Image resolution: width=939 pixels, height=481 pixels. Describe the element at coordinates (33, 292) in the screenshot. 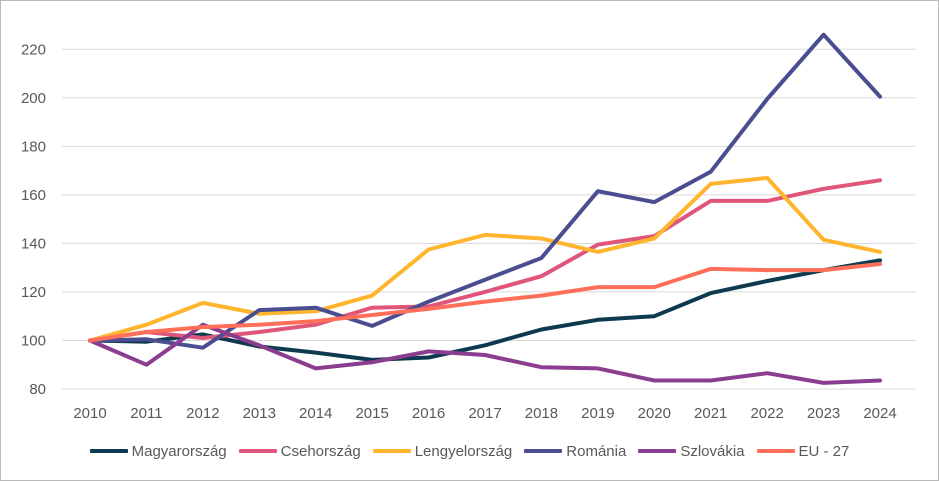

I see `y-tick-label: 120` at that location.